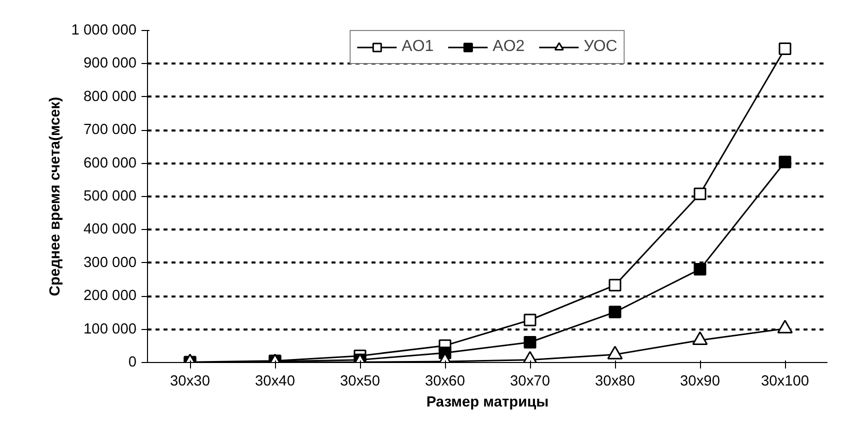 The height and width of the screenshot is (435, 843). I want to click on y-tick-label: 300 000, so click(110, 262).